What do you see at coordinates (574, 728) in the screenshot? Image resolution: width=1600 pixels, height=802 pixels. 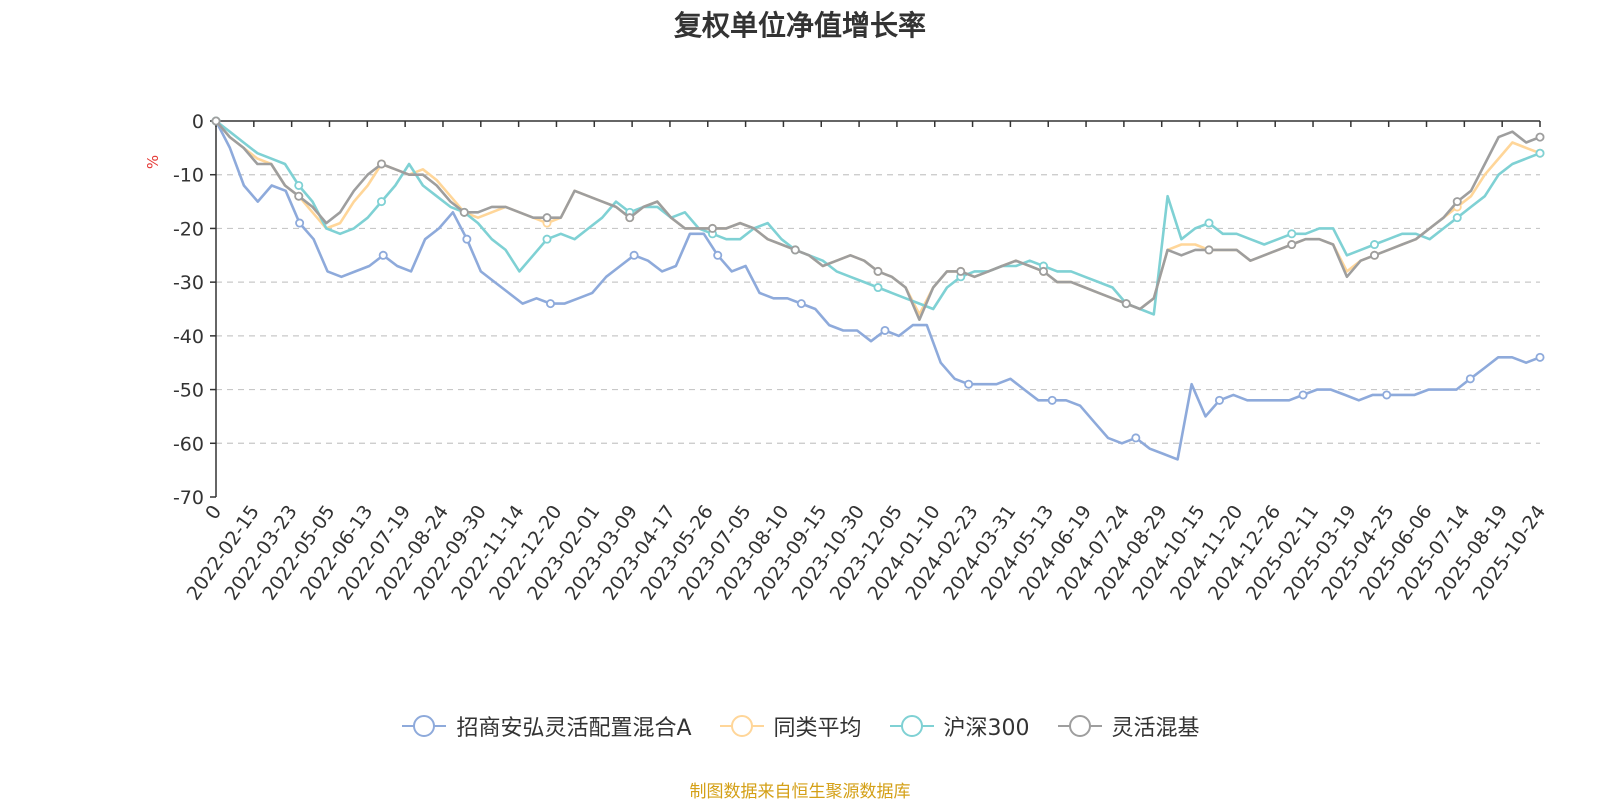 I see `legend-label: 招商安弘灵活配置混合A` at bounding box center [574, 728].